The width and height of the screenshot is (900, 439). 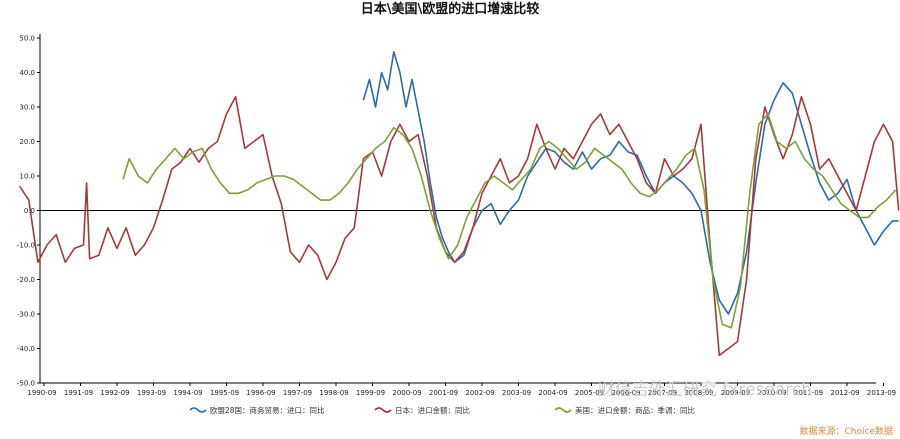 I want to click on y-tick-label: -40.0, so click(x=26, y=349).